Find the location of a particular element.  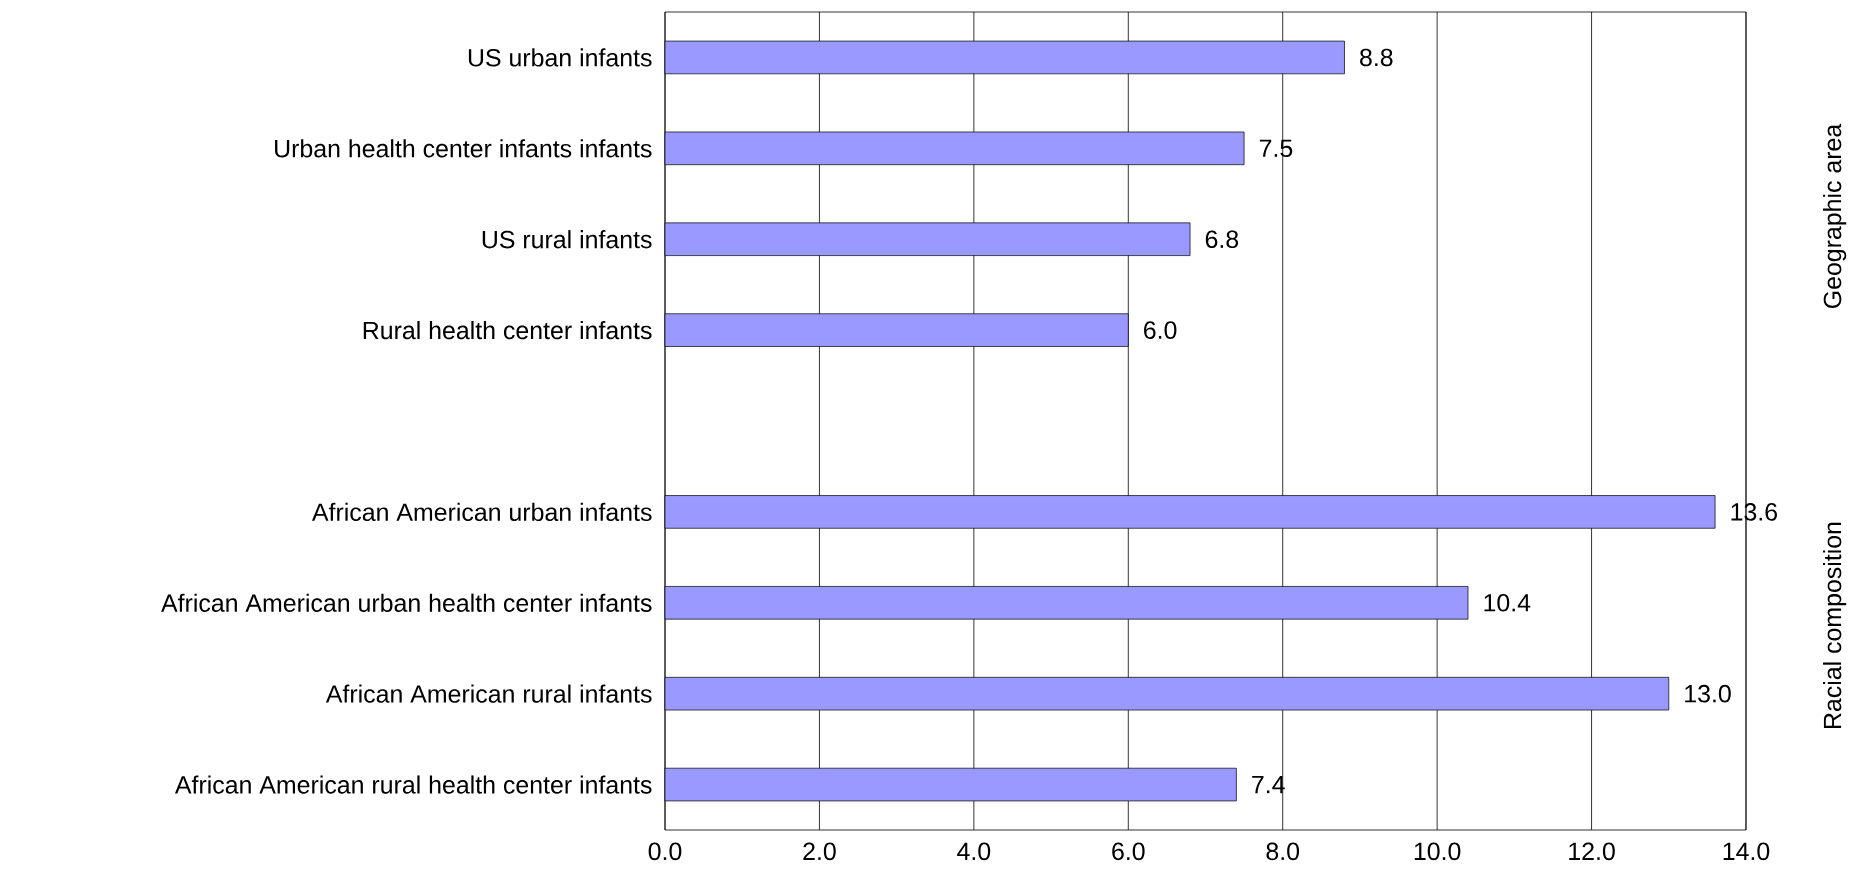

x-tick-label: 10.0 is located at coordinates (1437, 851).